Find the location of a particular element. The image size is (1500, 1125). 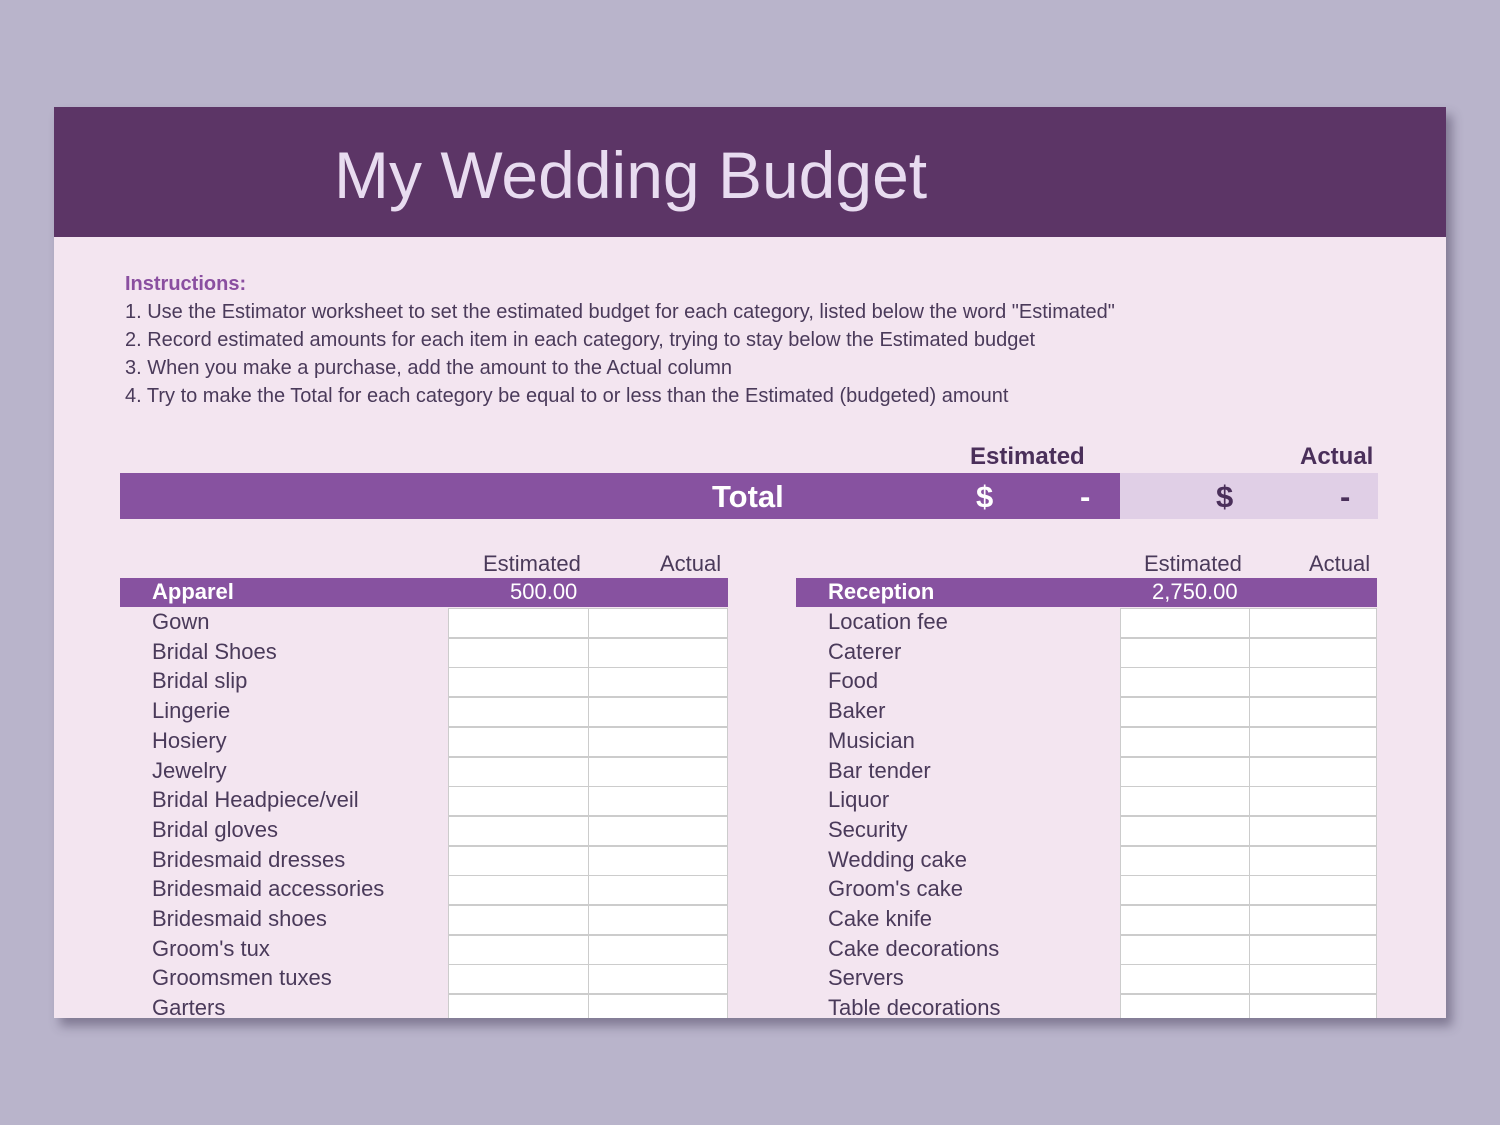

page-title: My Wedding Budget is located at coordinates (631, 175).